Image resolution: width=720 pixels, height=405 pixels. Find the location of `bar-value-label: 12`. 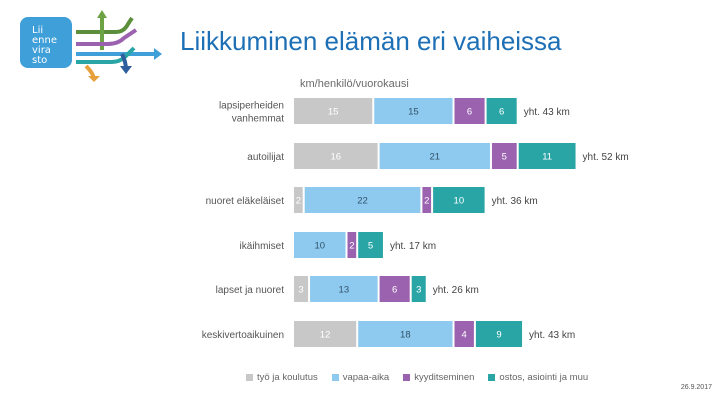

bar-value-label: 12 is located at coordinates (325, 335).